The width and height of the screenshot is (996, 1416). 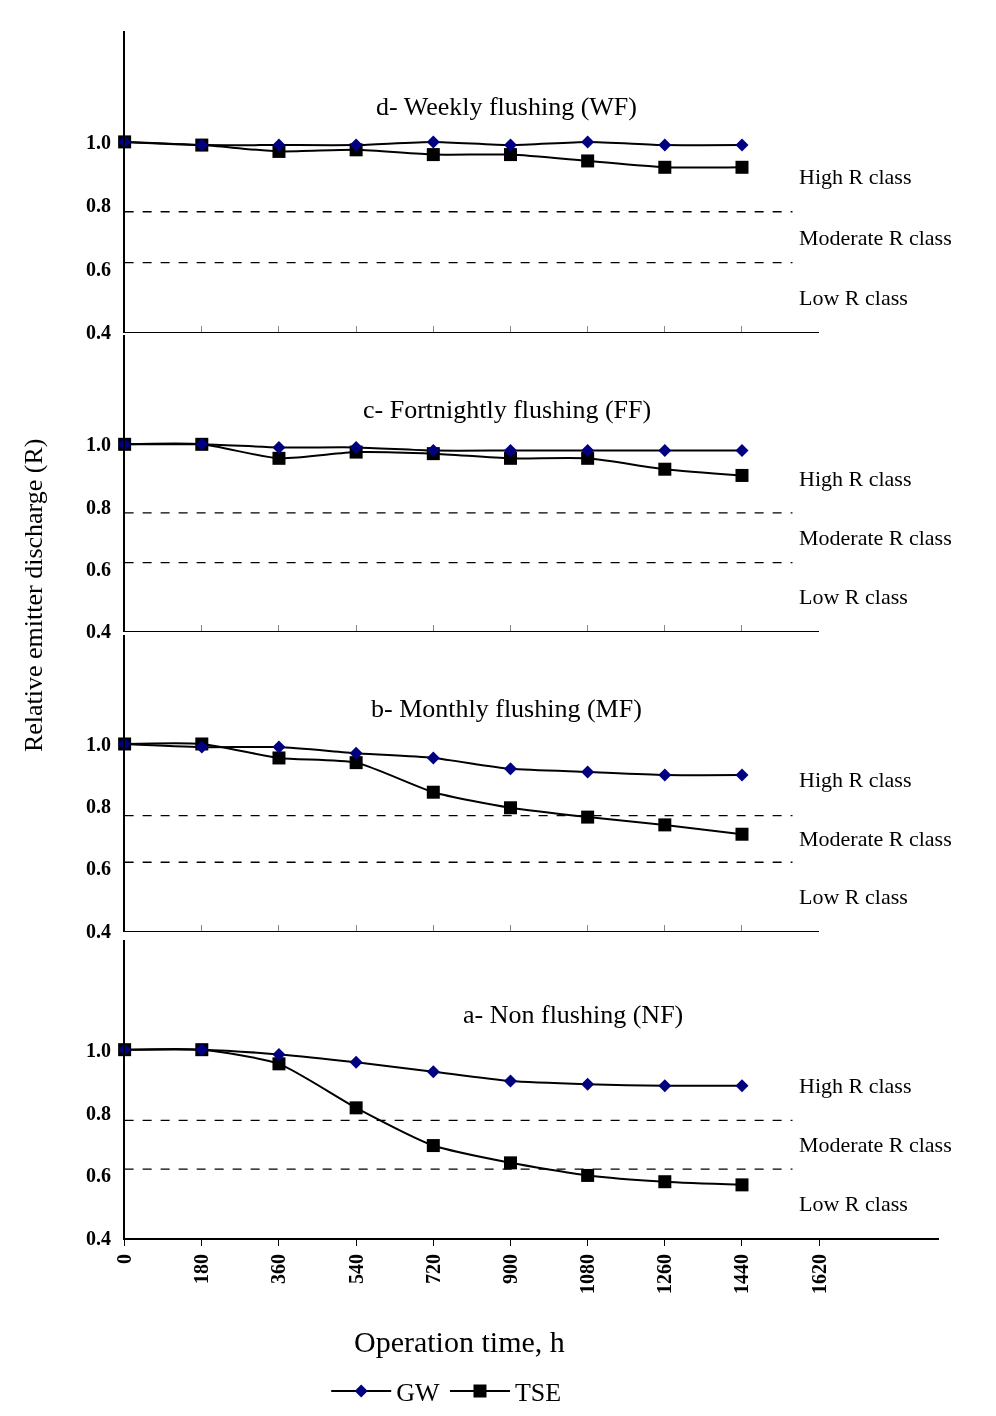 I want to click on x-tick-label: 0, so click(x=124, y=1259).